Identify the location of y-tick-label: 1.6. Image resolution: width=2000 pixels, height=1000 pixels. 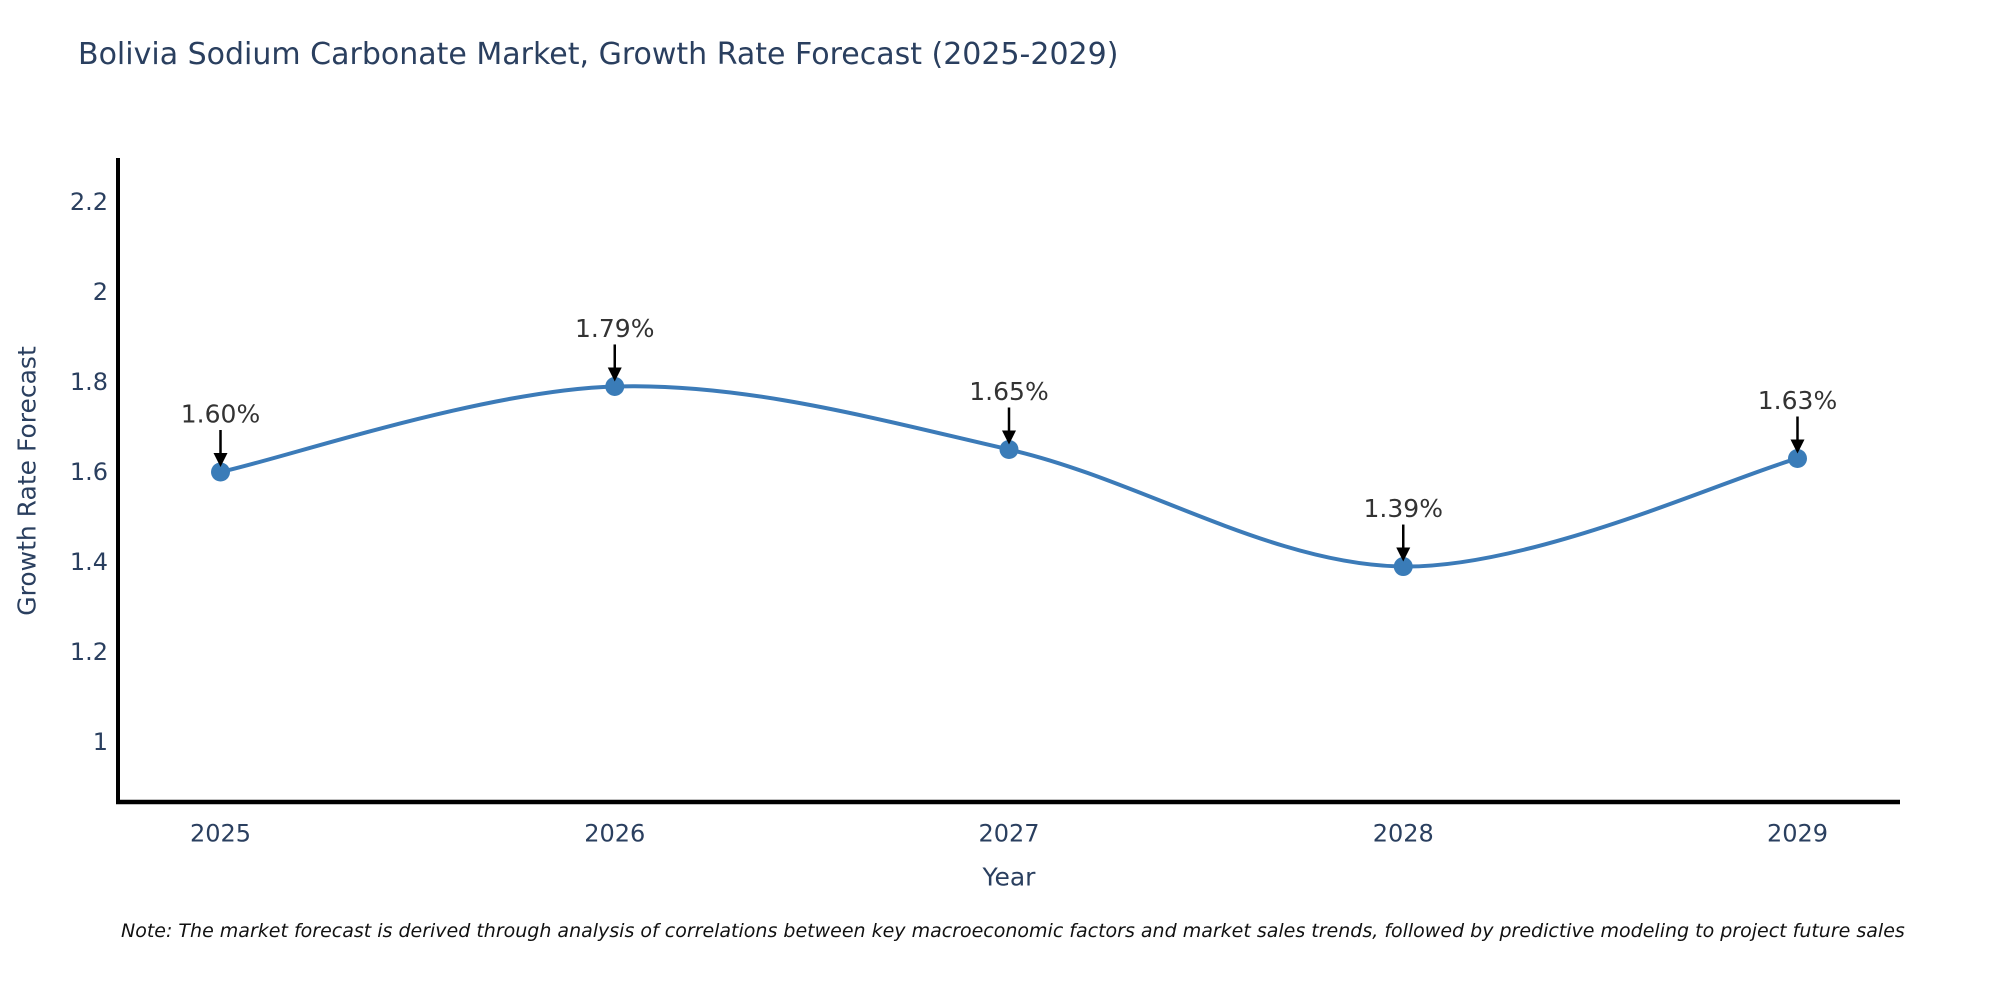
(89, 472).